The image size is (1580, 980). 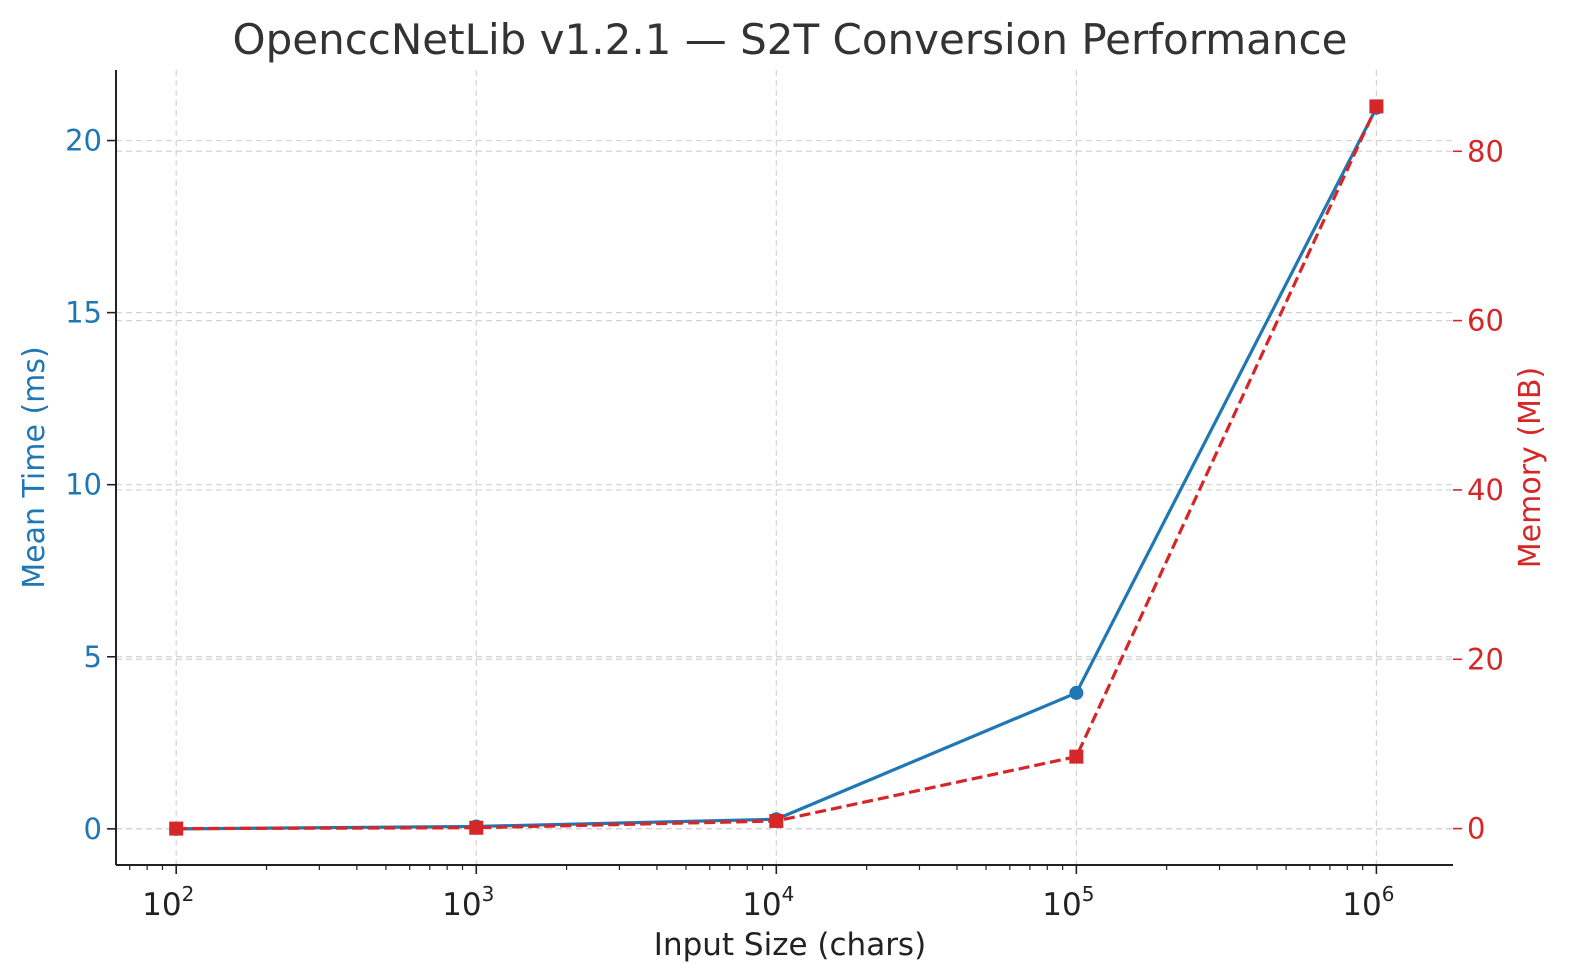 What do you see at coordinates (168, 902) in the screenshot?
I see `x-tick-label: 10²` at bounding box center [168, 902].